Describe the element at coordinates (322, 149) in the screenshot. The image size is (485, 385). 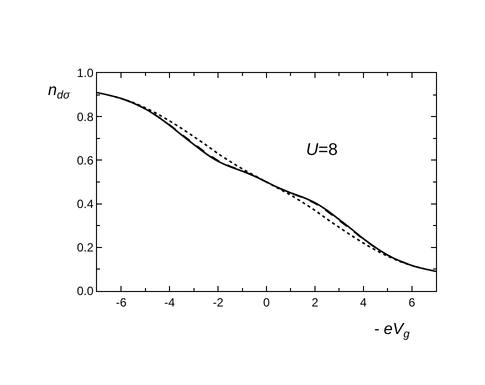
I see `annotation: U=8` at that location.